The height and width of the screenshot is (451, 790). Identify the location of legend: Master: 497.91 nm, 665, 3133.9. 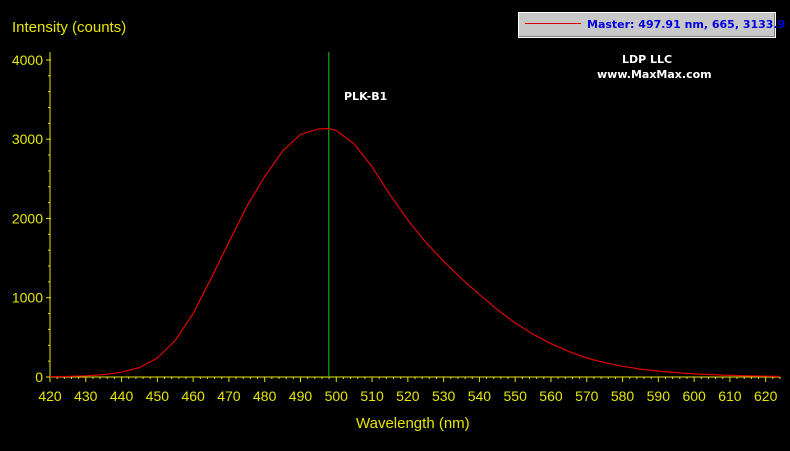
(651, 25).